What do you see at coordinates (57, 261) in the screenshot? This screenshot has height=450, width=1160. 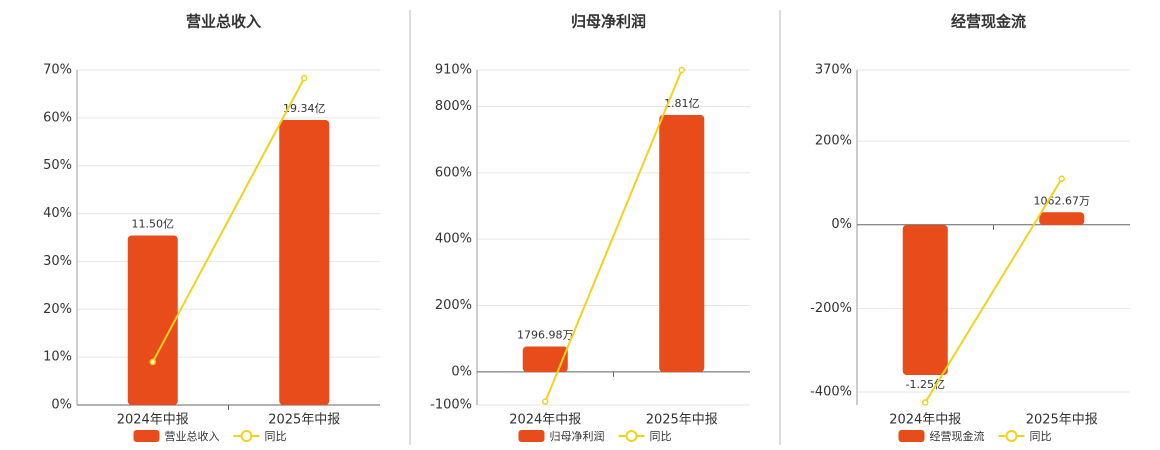 I see `y-tick-label: 30%` at bounding box center [57, 261].